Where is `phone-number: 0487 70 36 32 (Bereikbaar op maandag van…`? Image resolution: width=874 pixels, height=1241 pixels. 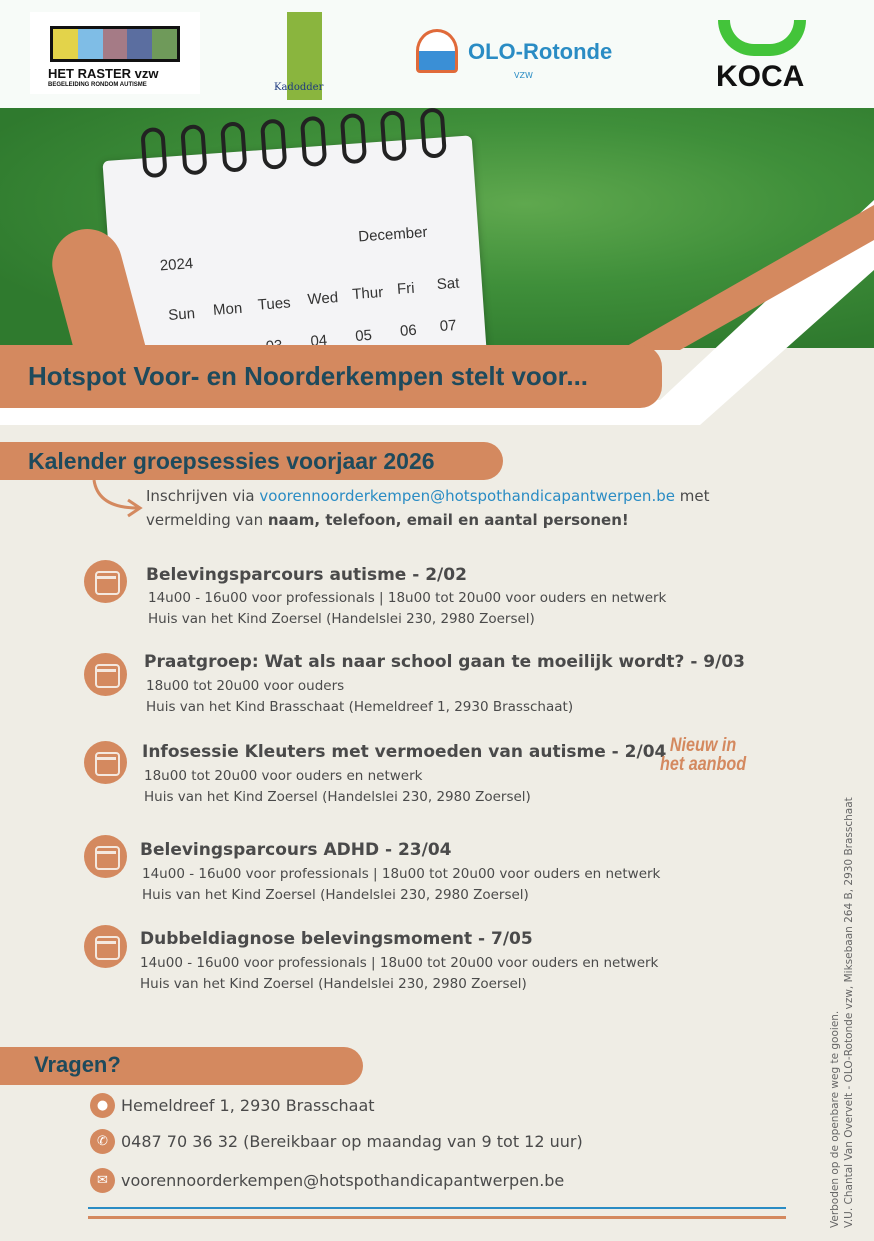
phone-number: 0487 70 36 32 (Bereikbaar op maandag van… is located at coordinates (352, 1141).